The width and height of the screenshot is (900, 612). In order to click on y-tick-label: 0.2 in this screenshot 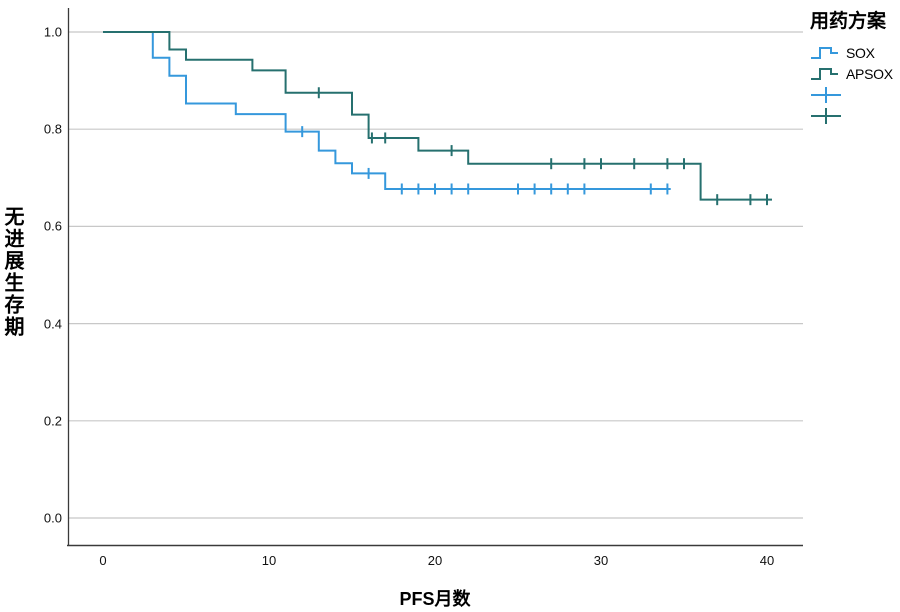, I will do `click(52, 421)`.